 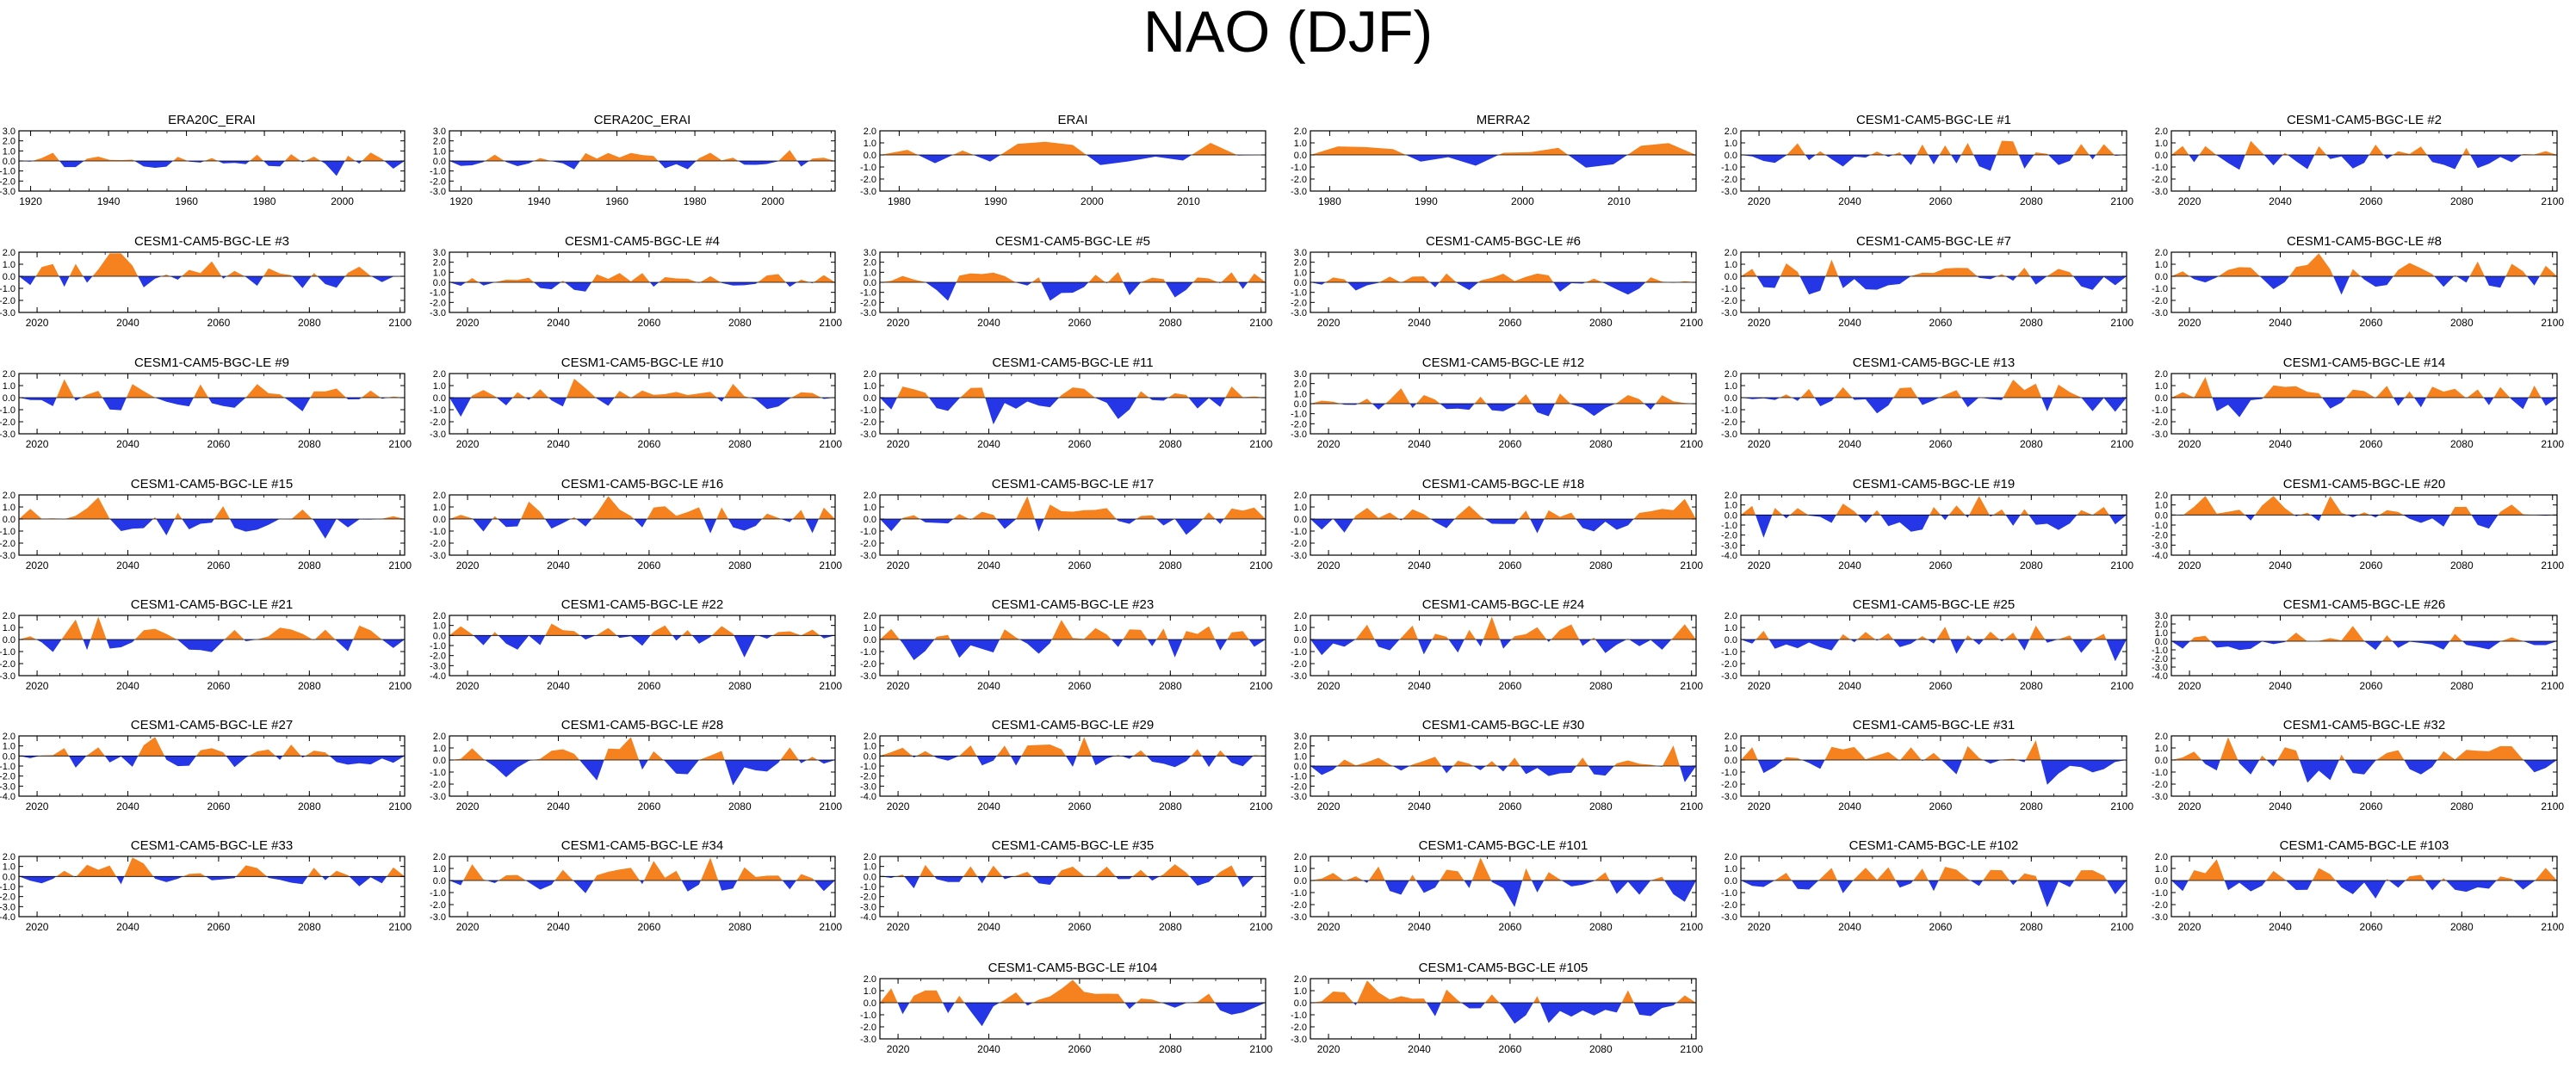 I want to click on x-tick-label: 2000, so click(x=772, y=201).